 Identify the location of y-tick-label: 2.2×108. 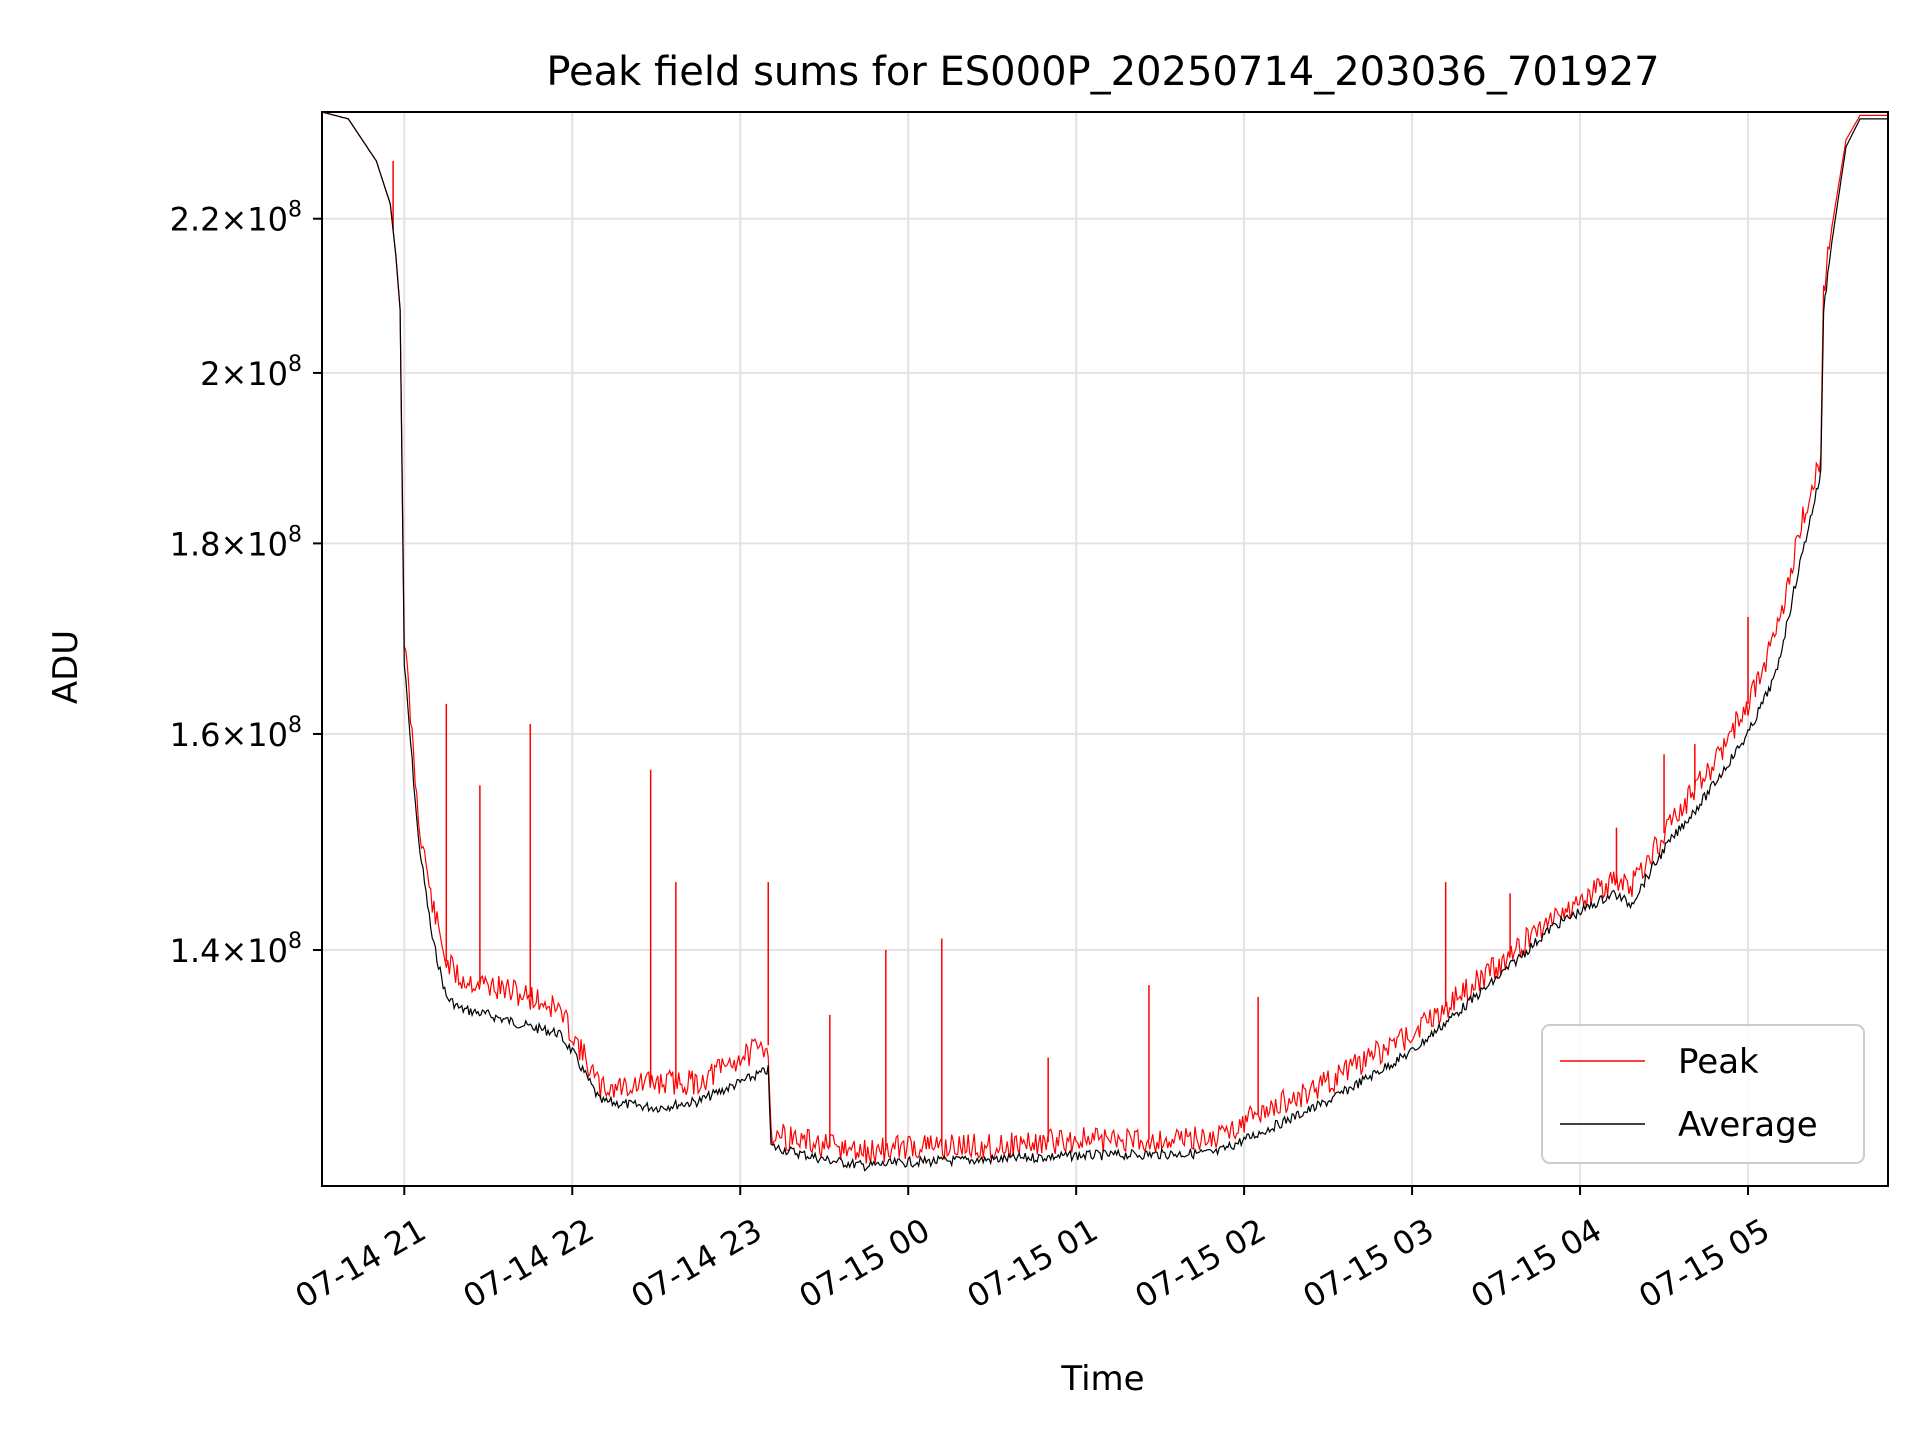
(236, 218).